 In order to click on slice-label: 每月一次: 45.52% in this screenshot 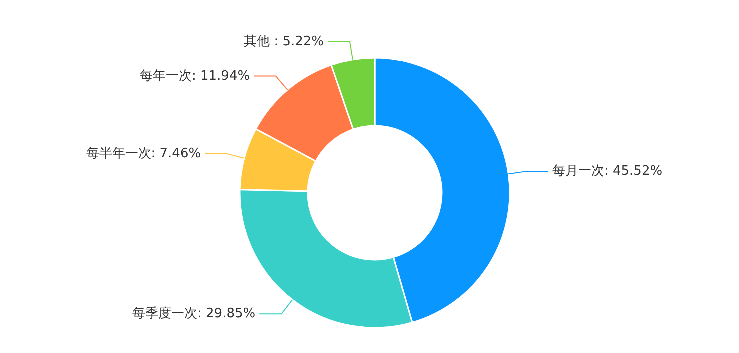, I will do `click(607, 172)`.